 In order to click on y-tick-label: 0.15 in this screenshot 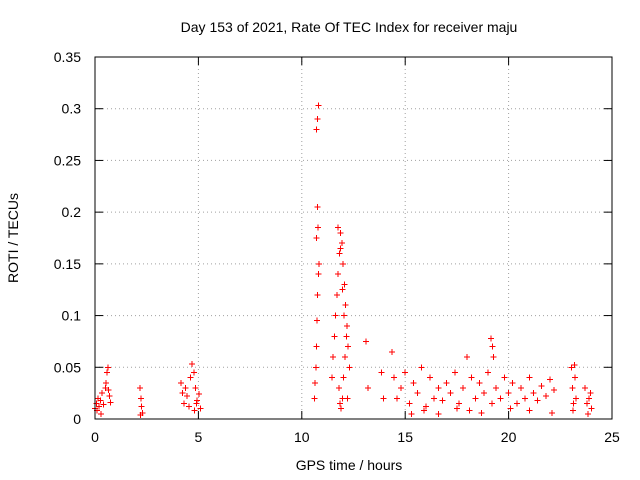, I will do `click(67, 264)`.